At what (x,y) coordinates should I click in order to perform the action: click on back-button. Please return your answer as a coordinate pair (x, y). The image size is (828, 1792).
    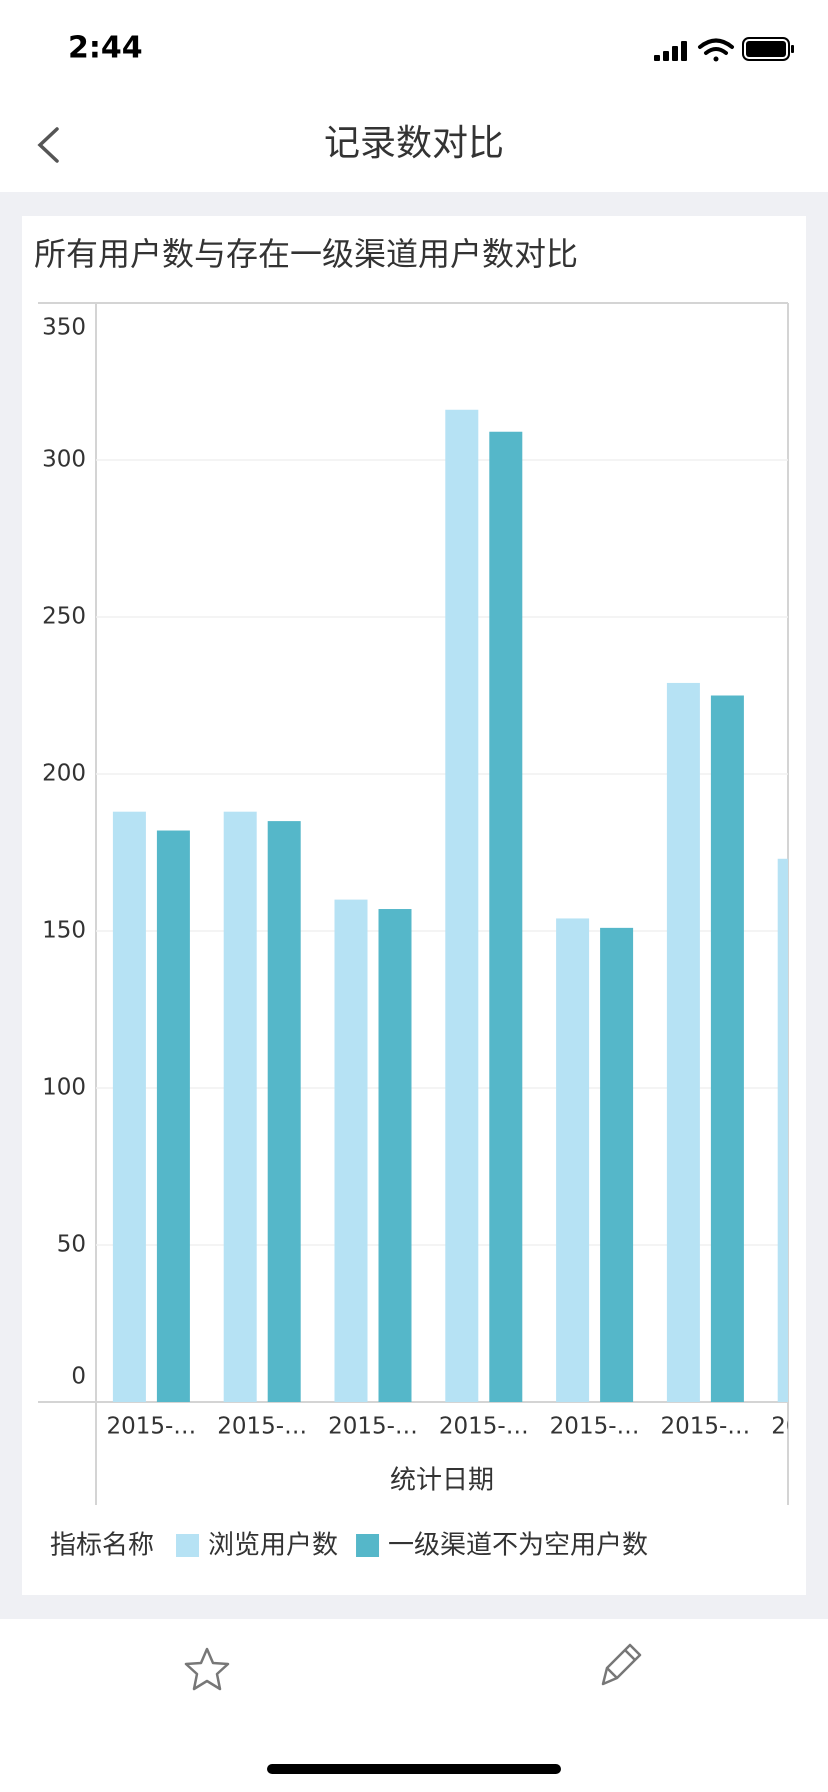
    Looking at the image, I should click on (48, 145).